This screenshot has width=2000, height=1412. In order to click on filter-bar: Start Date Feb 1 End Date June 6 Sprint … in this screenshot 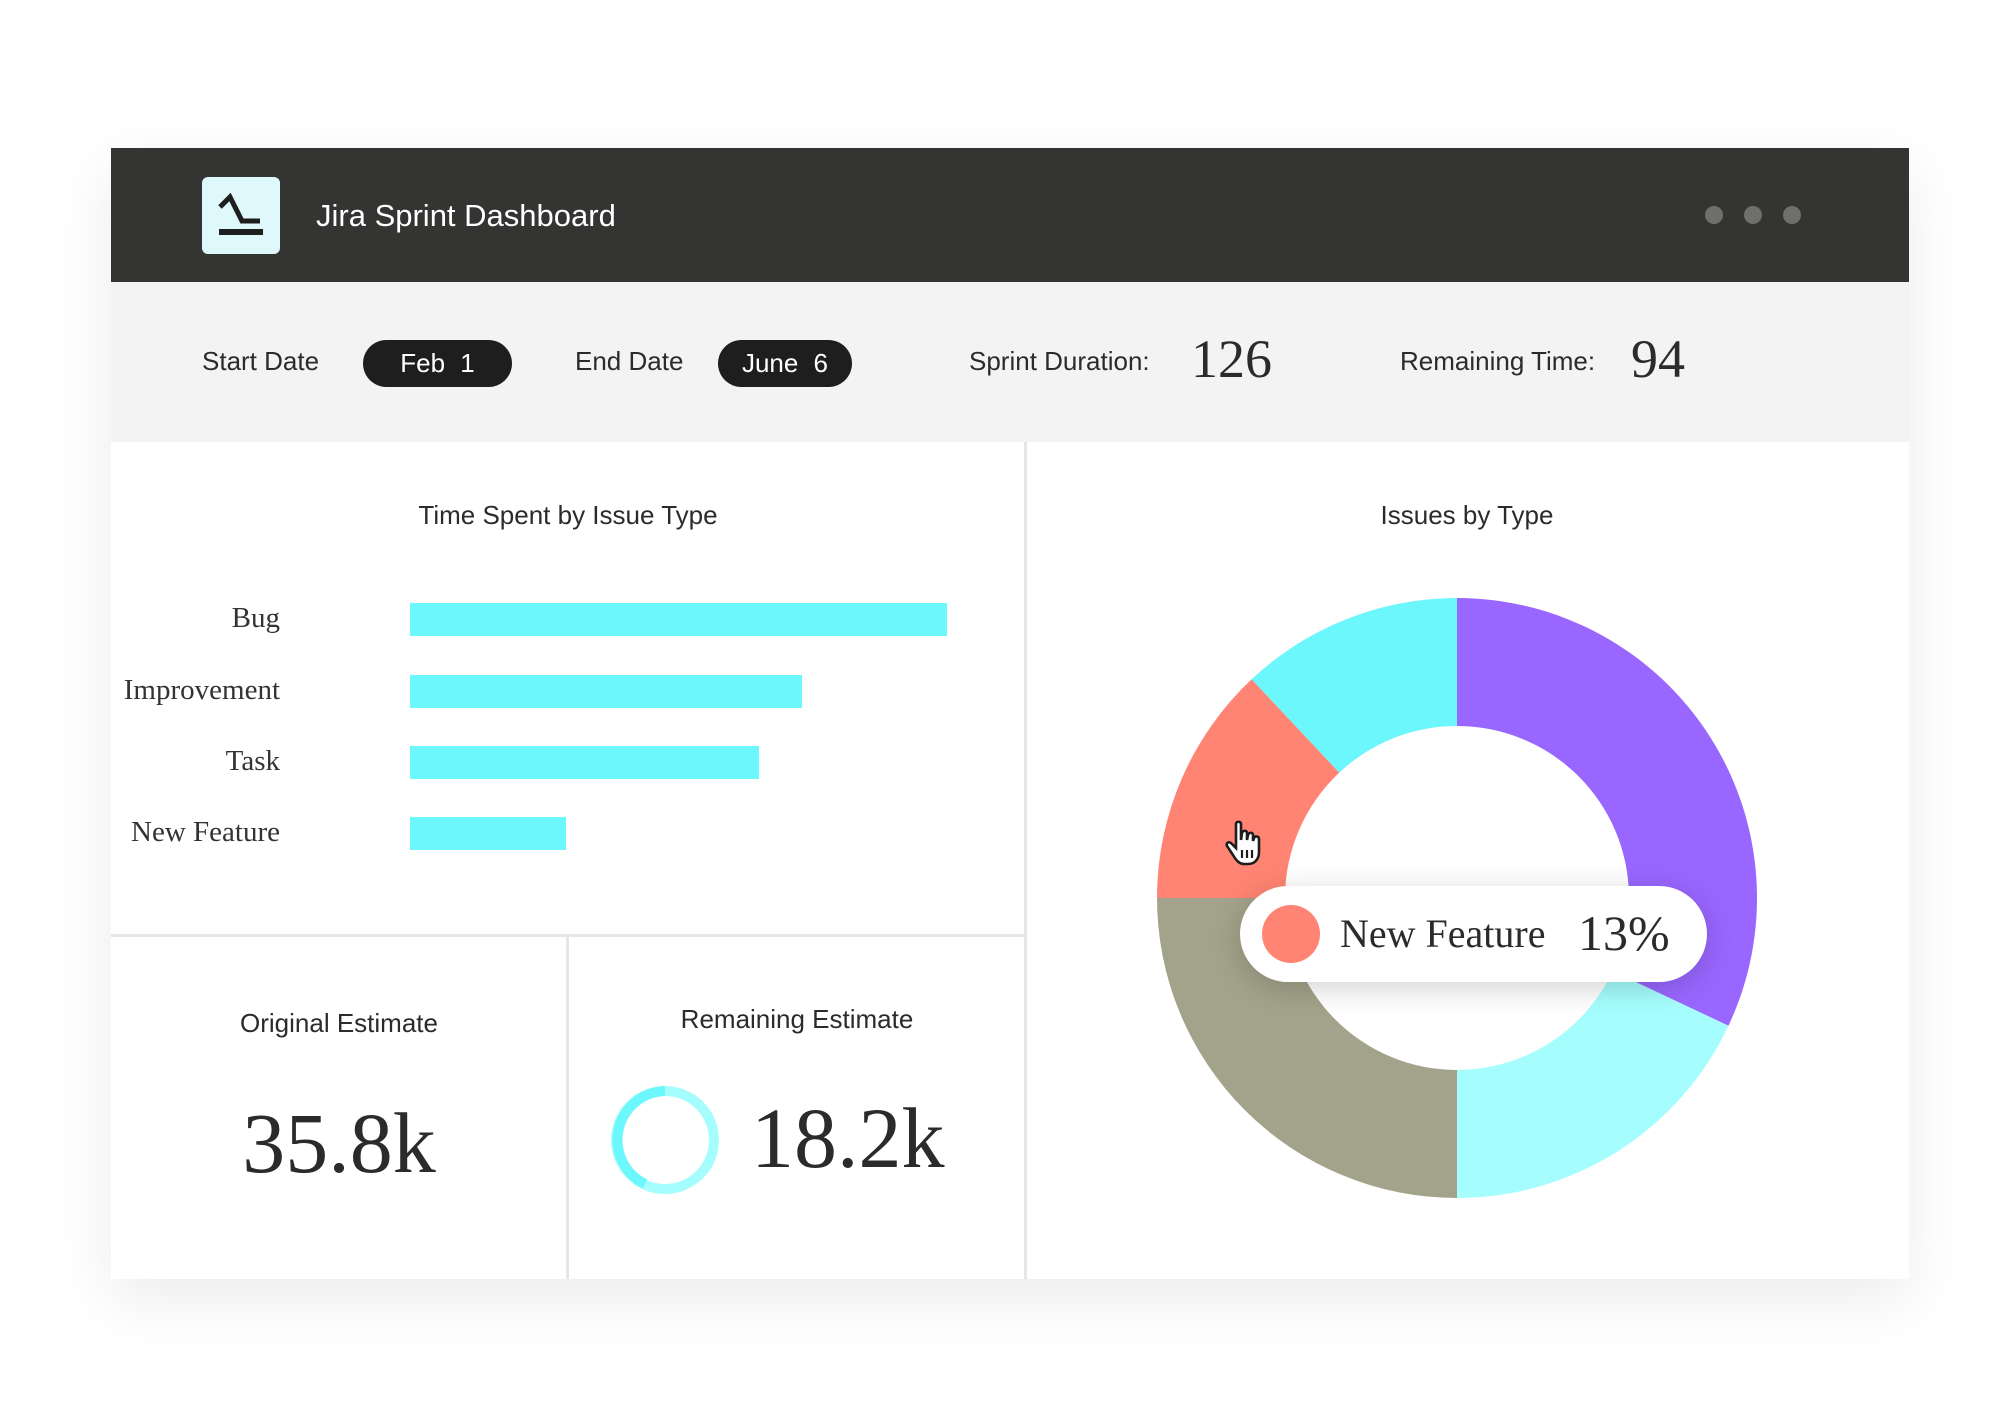, I will do `click(1010, 362)`.